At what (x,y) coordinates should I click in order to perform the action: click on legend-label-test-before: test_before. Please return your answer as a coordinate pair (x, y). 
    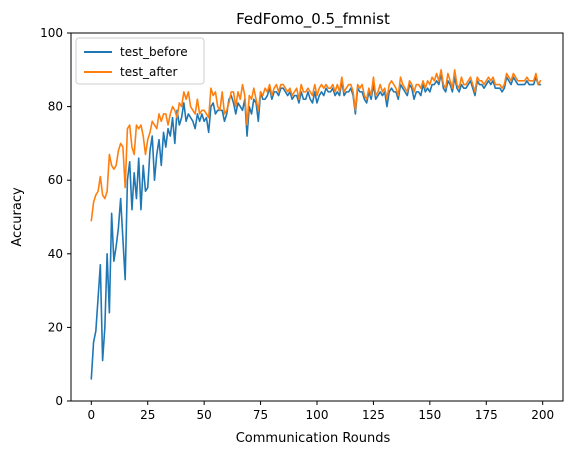
    Looking at the image, I should click on (154, 52).